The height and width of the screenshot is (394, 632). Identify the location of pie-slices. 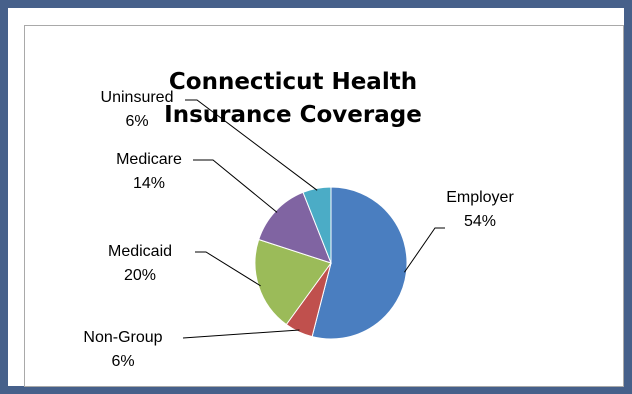
(331, 263).